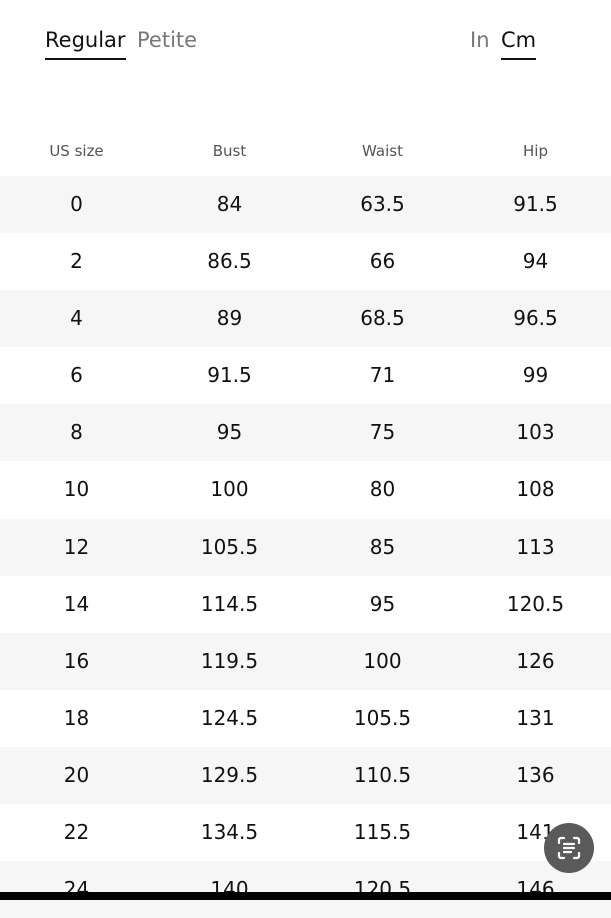 The height and width of the screenshot is (918, 611). I want to click on table-cell: 99, so click(535, 375).